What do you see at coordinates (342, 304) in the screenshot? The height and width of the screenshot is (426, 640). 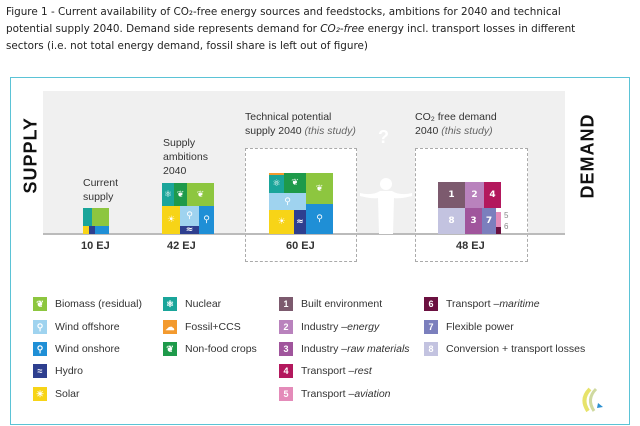 I see `legend-label: Built environment` at bounding box center [342, 304].